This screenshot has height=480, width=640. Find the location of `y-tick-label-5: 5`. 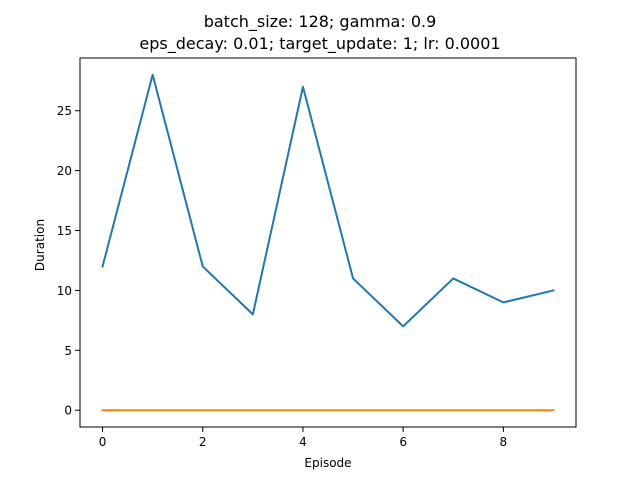

y-tick-label-5: 5 is located at coordinates (68, 351).